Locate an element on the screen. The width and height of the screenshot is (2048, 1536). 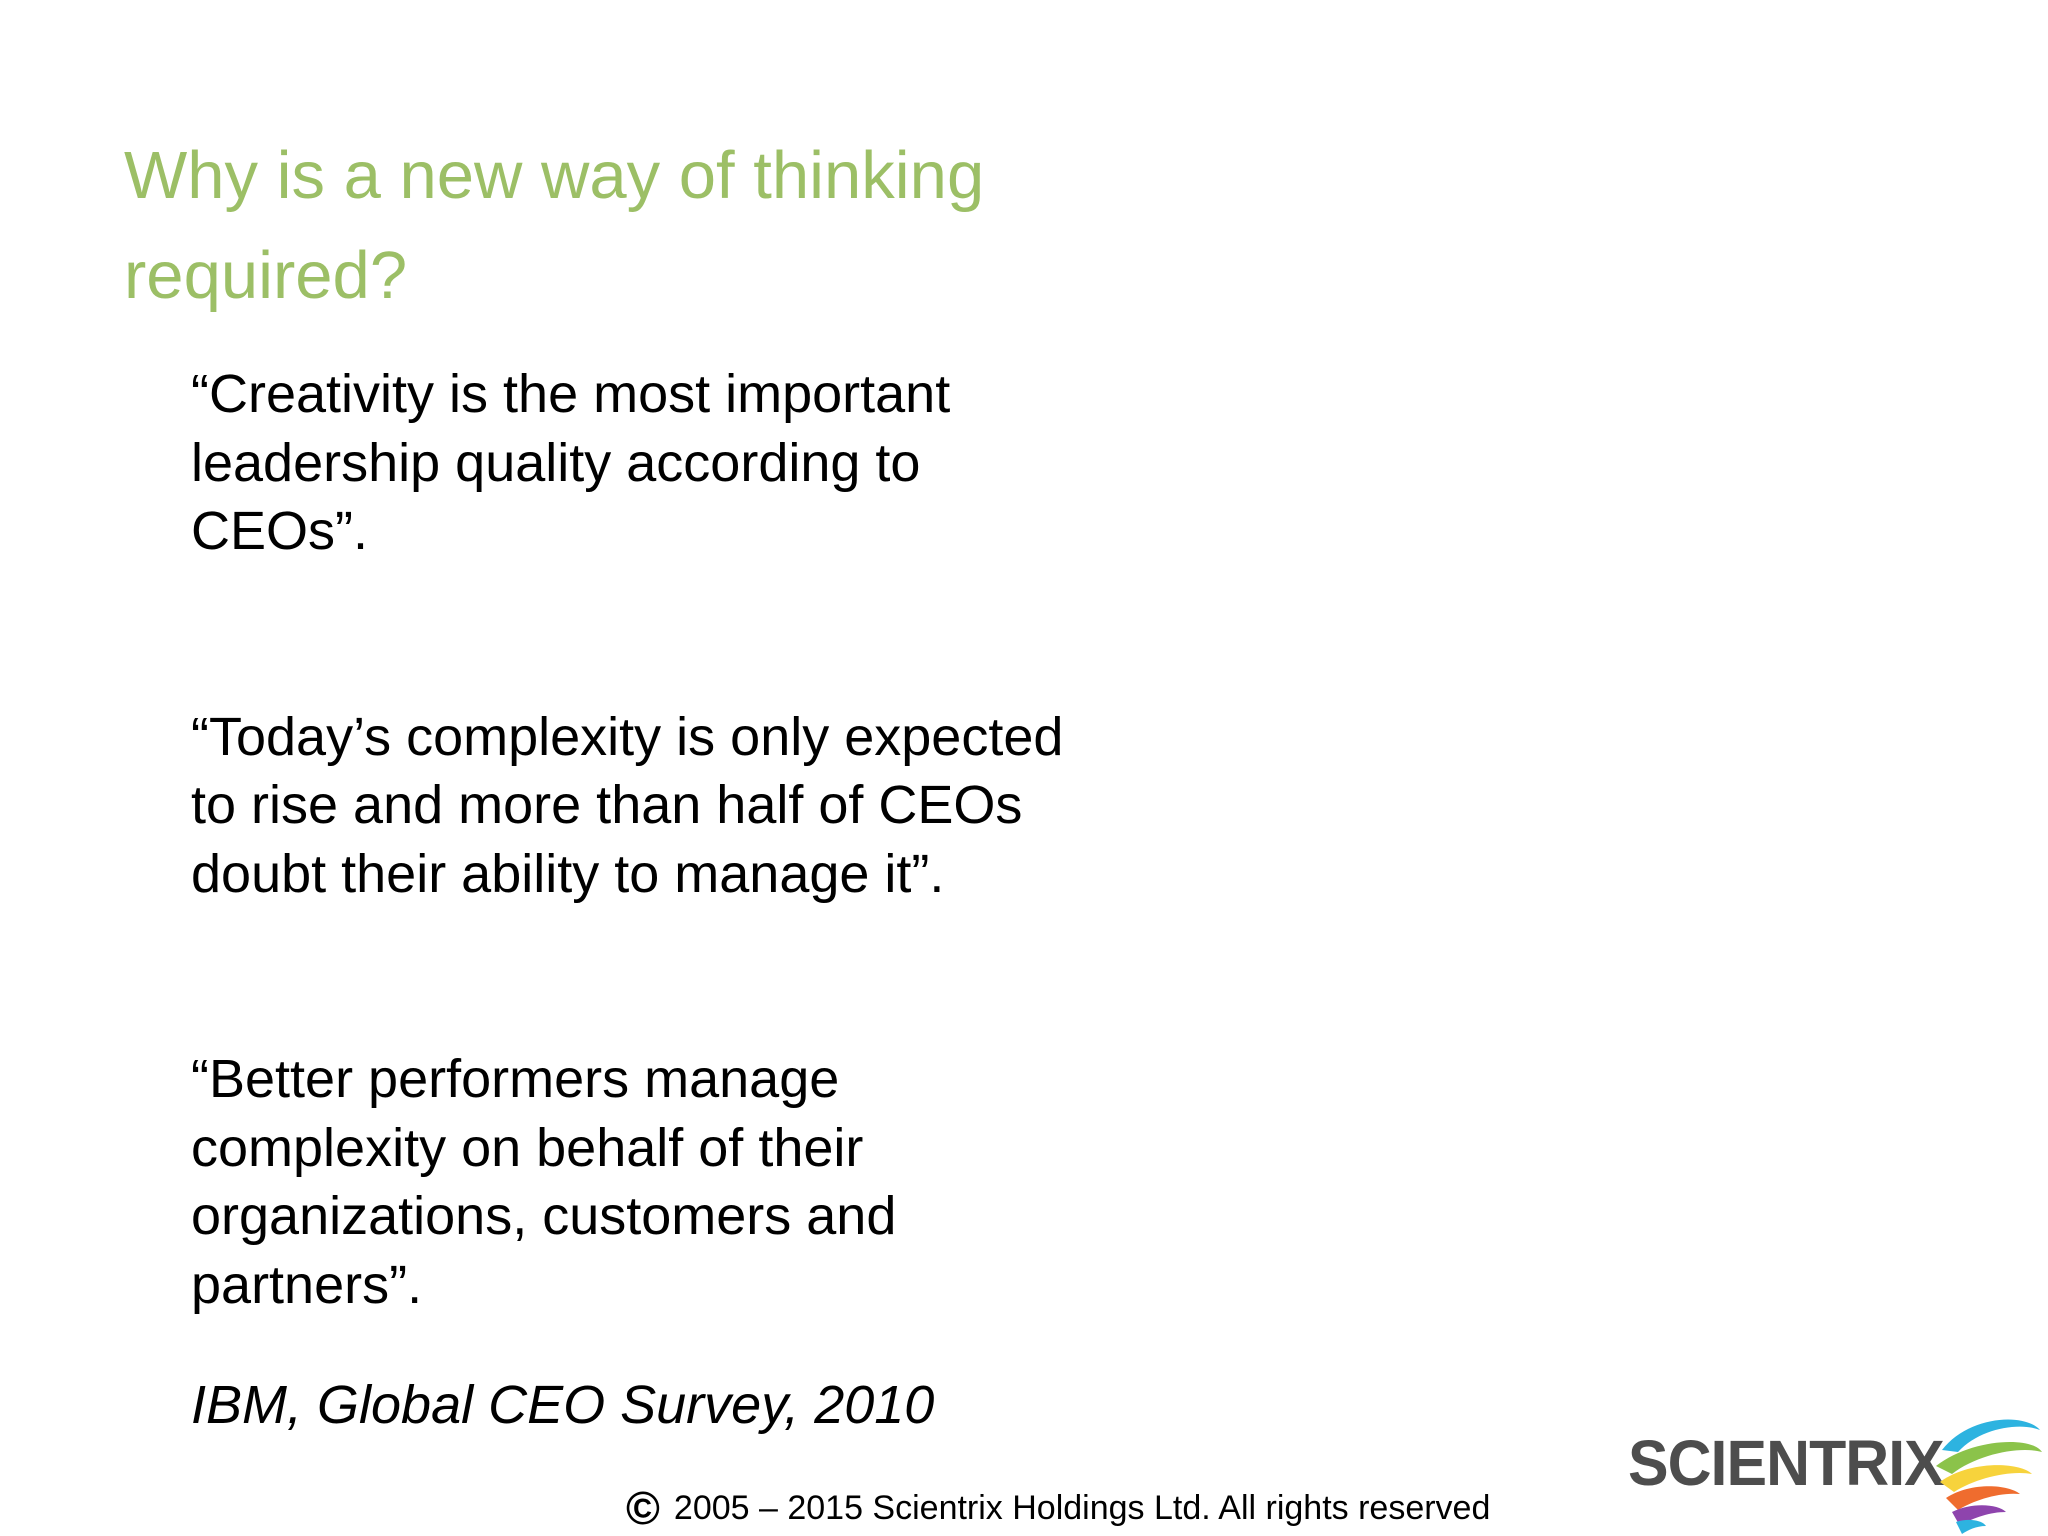
quote-line: leadership quality according to is located at coordinates (556, 462).